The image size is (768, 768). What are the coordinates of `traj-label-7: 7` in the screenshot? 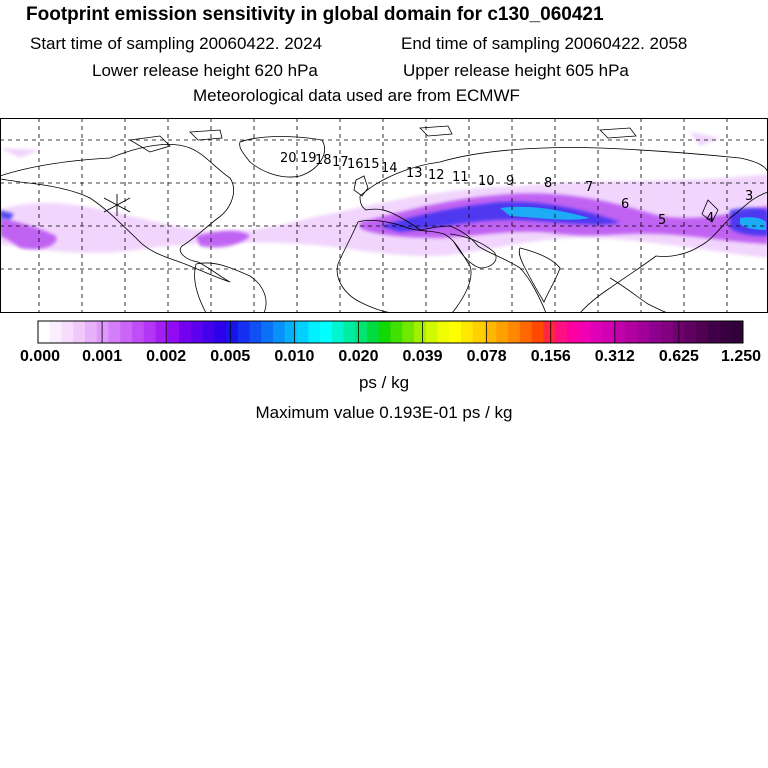 It's located at (589, 187).